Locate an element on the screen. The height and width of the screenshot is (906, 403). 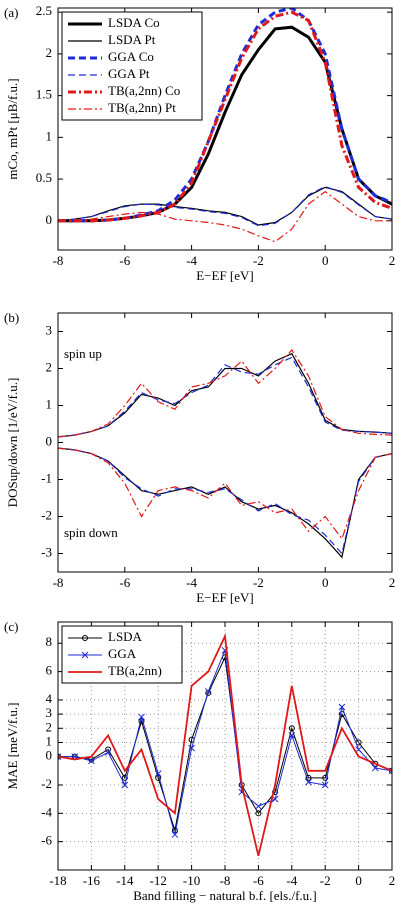
legend-label: LSDA is located at coordinates (125, 636).